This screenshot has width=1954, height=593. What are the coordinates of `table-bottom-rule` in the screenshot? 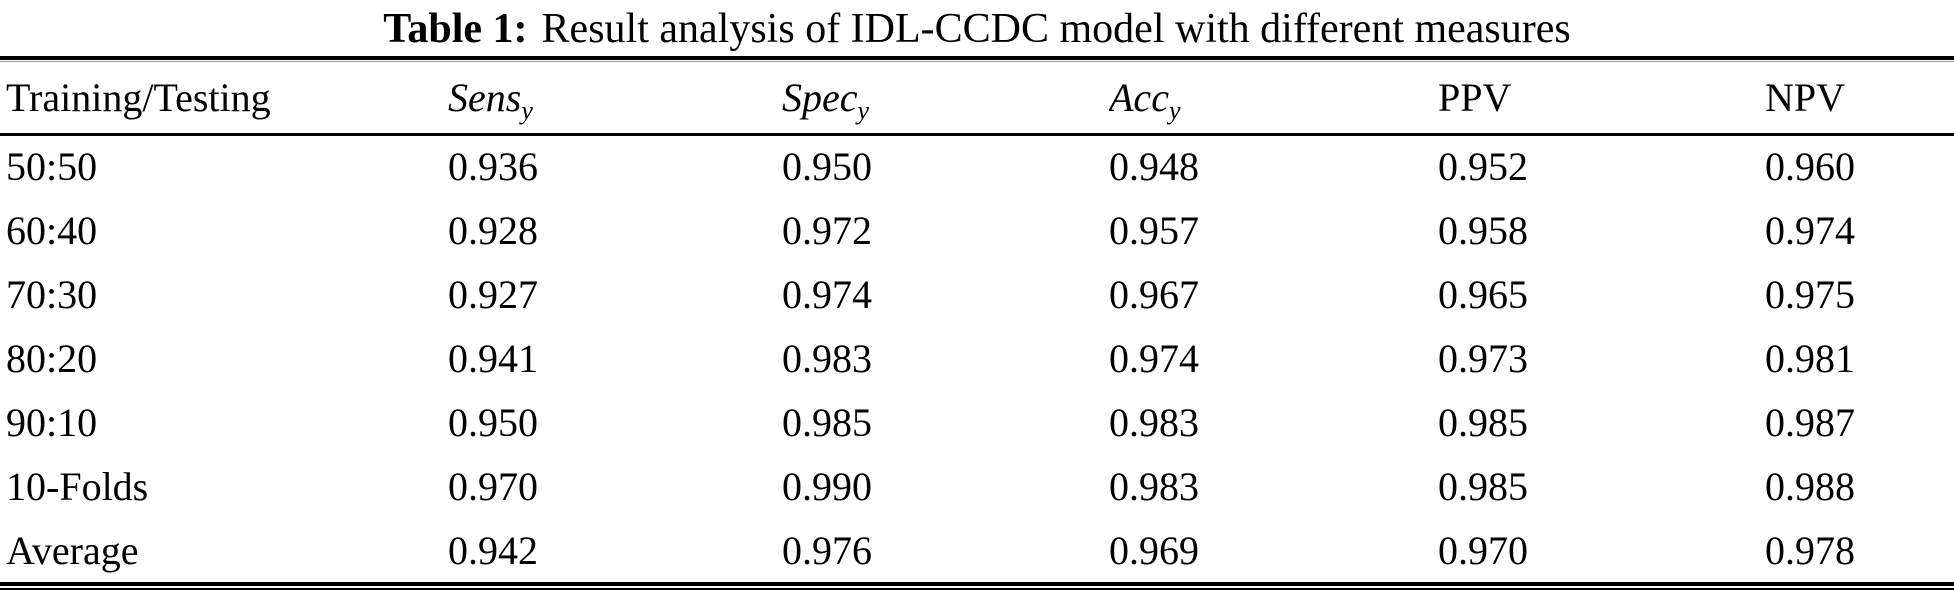 It's located at (977, 584).